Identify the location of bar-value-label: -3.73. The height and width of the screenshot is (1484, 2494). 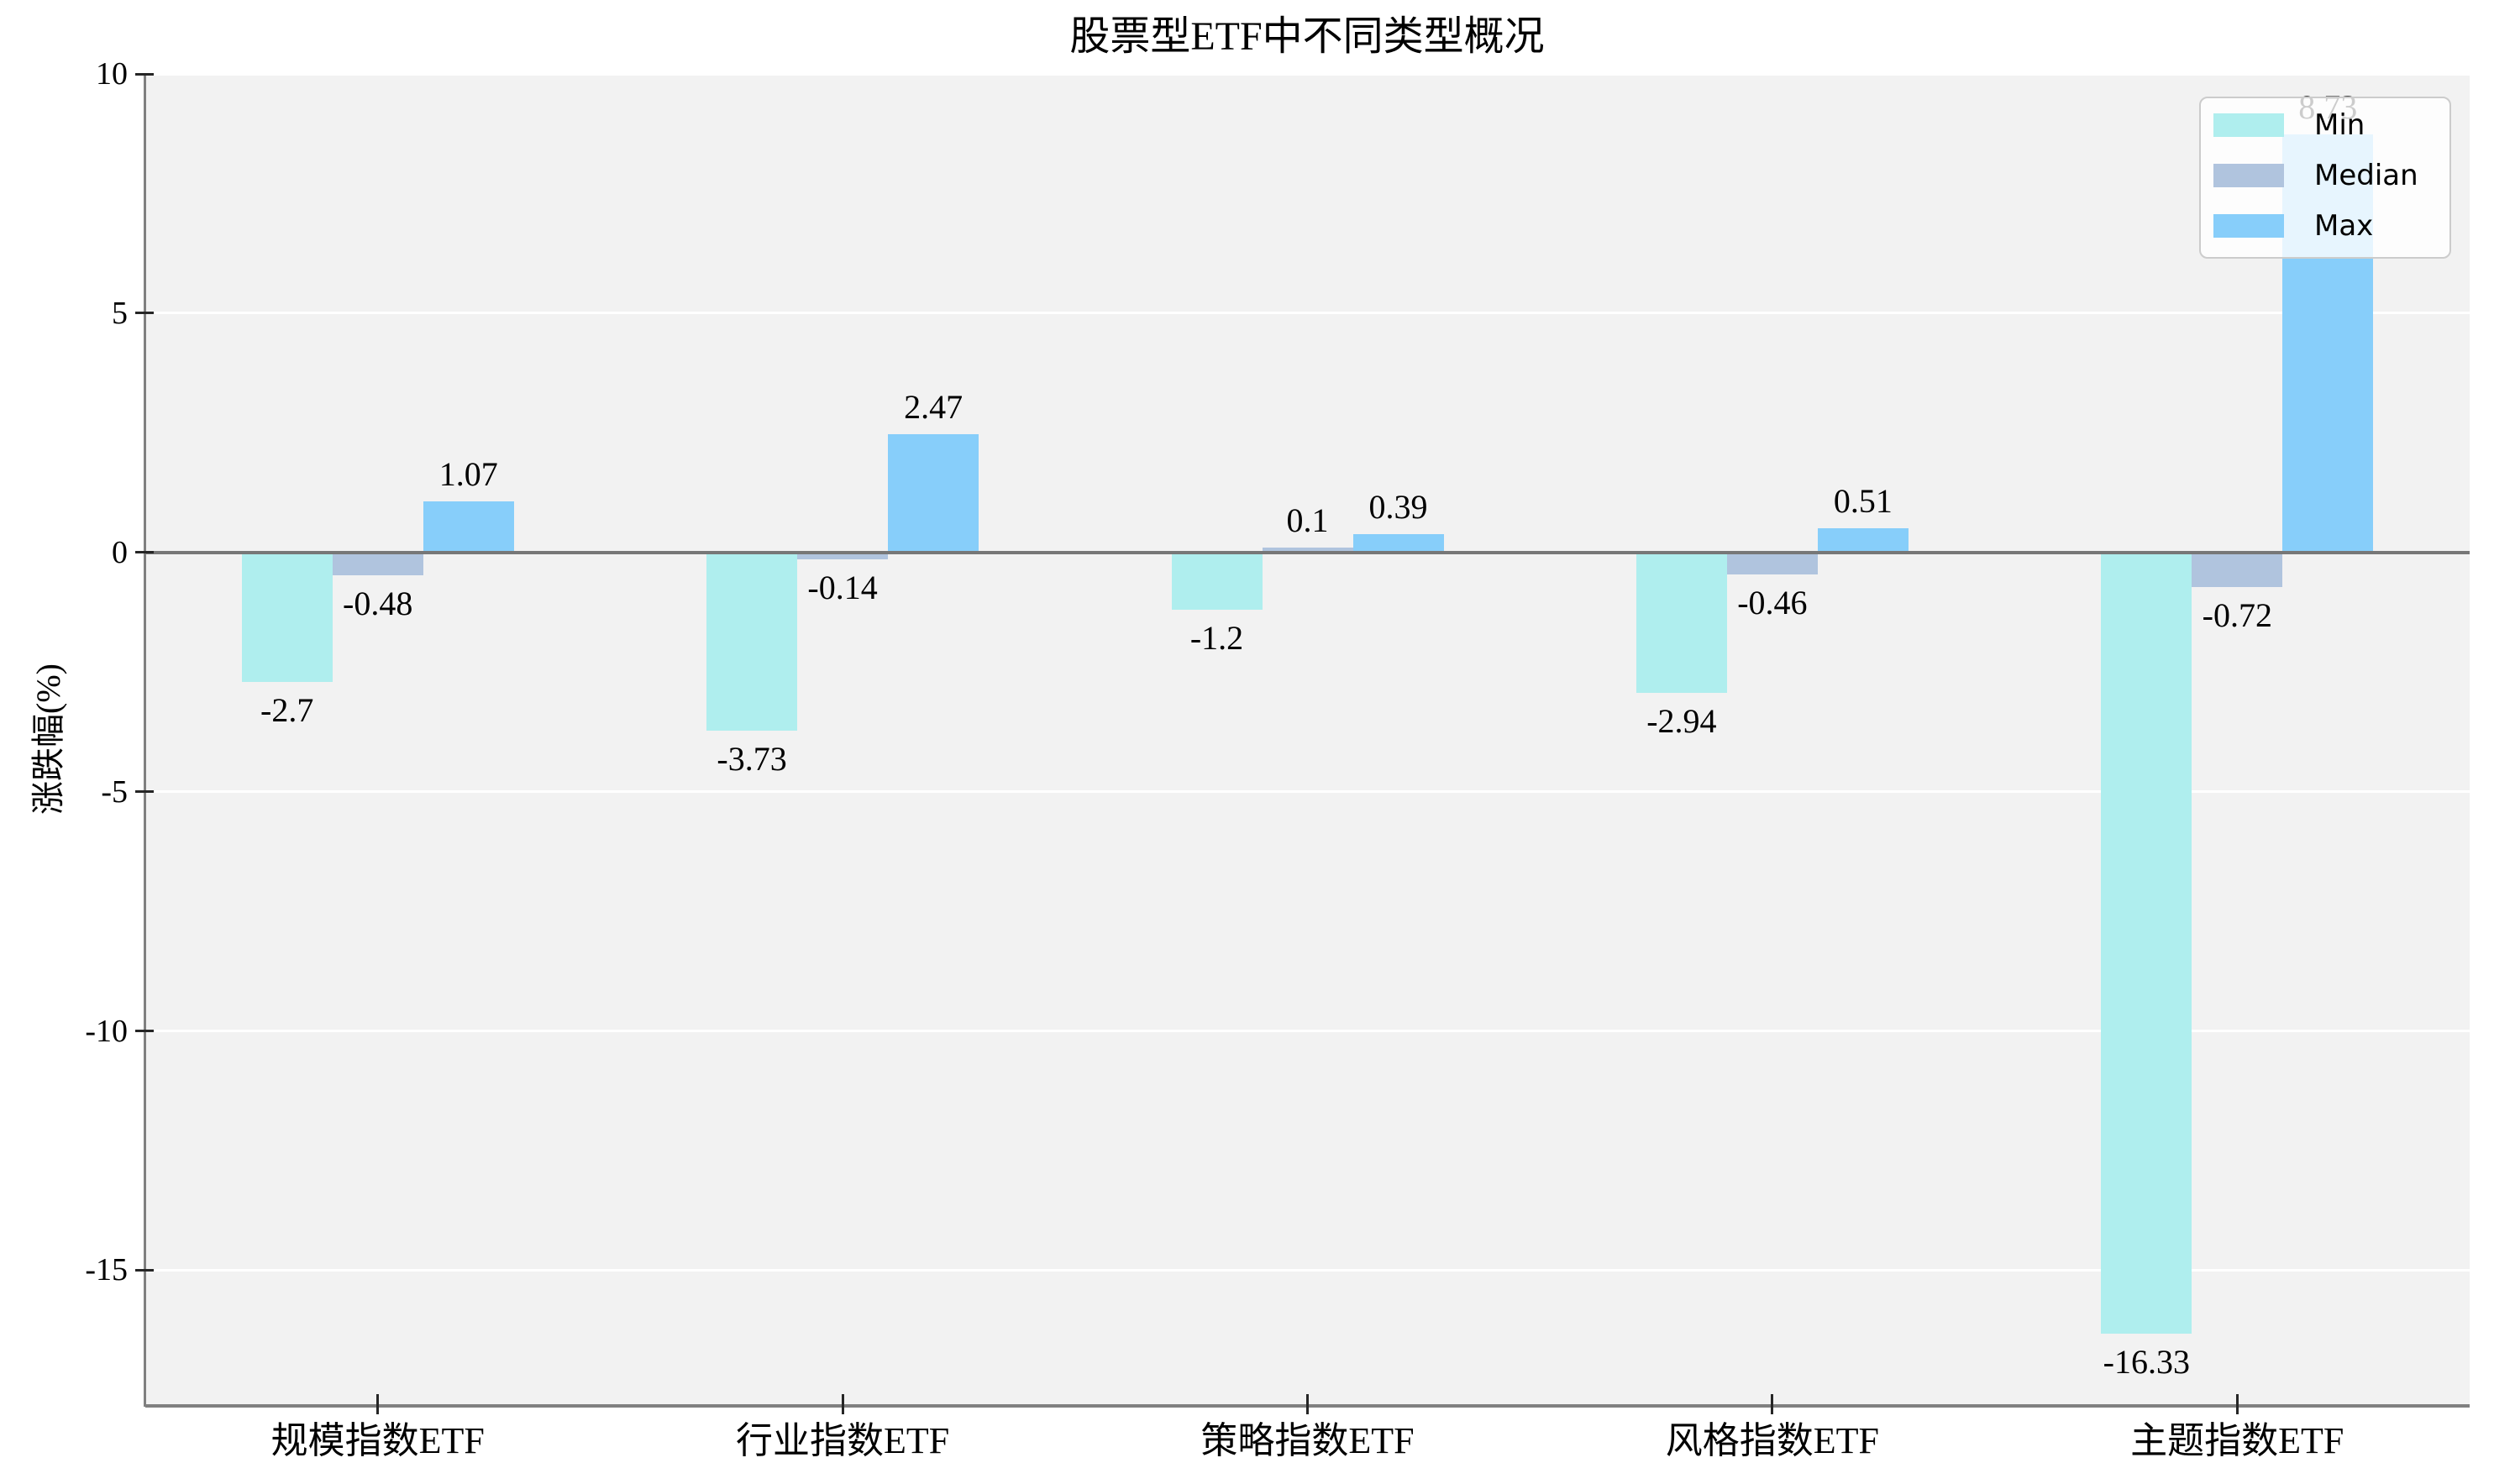
(752, 760).